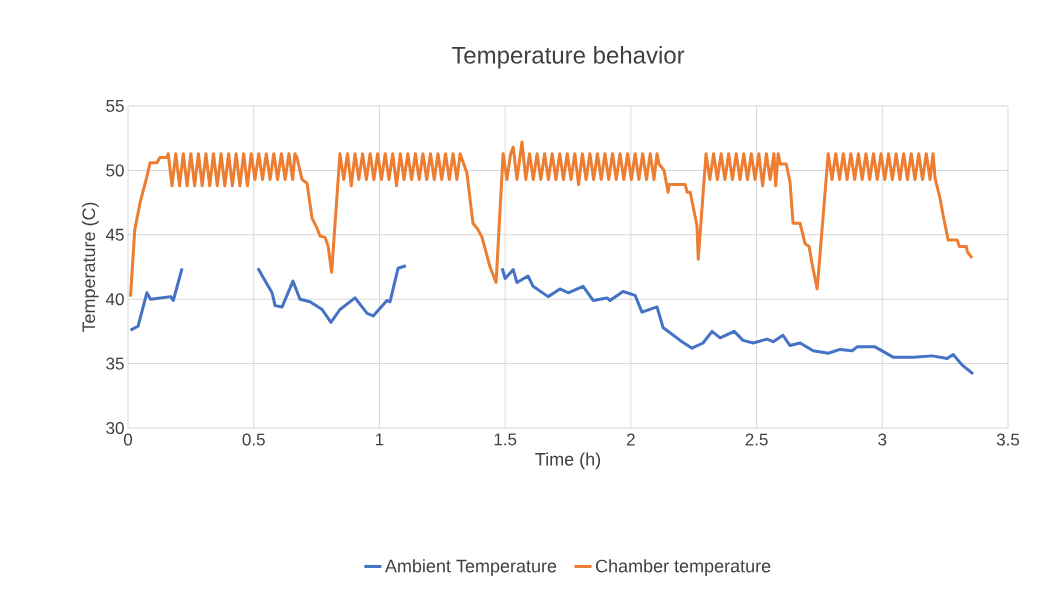 The height and width of the screenshot is (600, 1044). What do you see at coordinates (568, 461) in the screenshot?
I see `x-axis-title: Time (h)` at bounding box center [568, 461].